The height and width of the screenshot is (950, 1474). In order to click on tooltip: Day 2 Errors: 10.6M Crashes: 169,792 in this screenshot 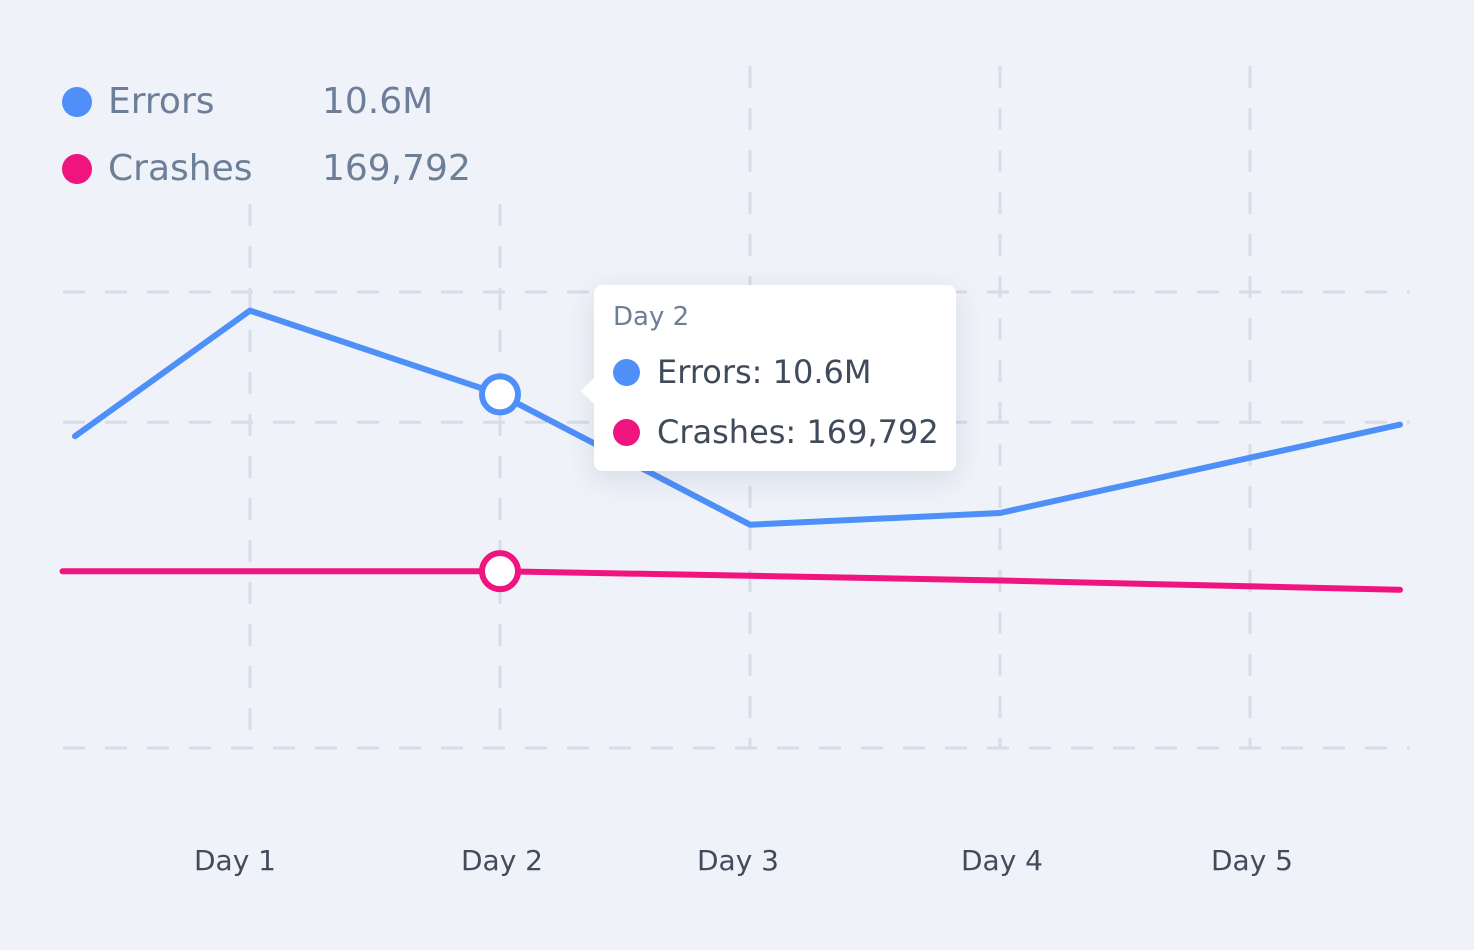, I will do `click(768, 378)`.